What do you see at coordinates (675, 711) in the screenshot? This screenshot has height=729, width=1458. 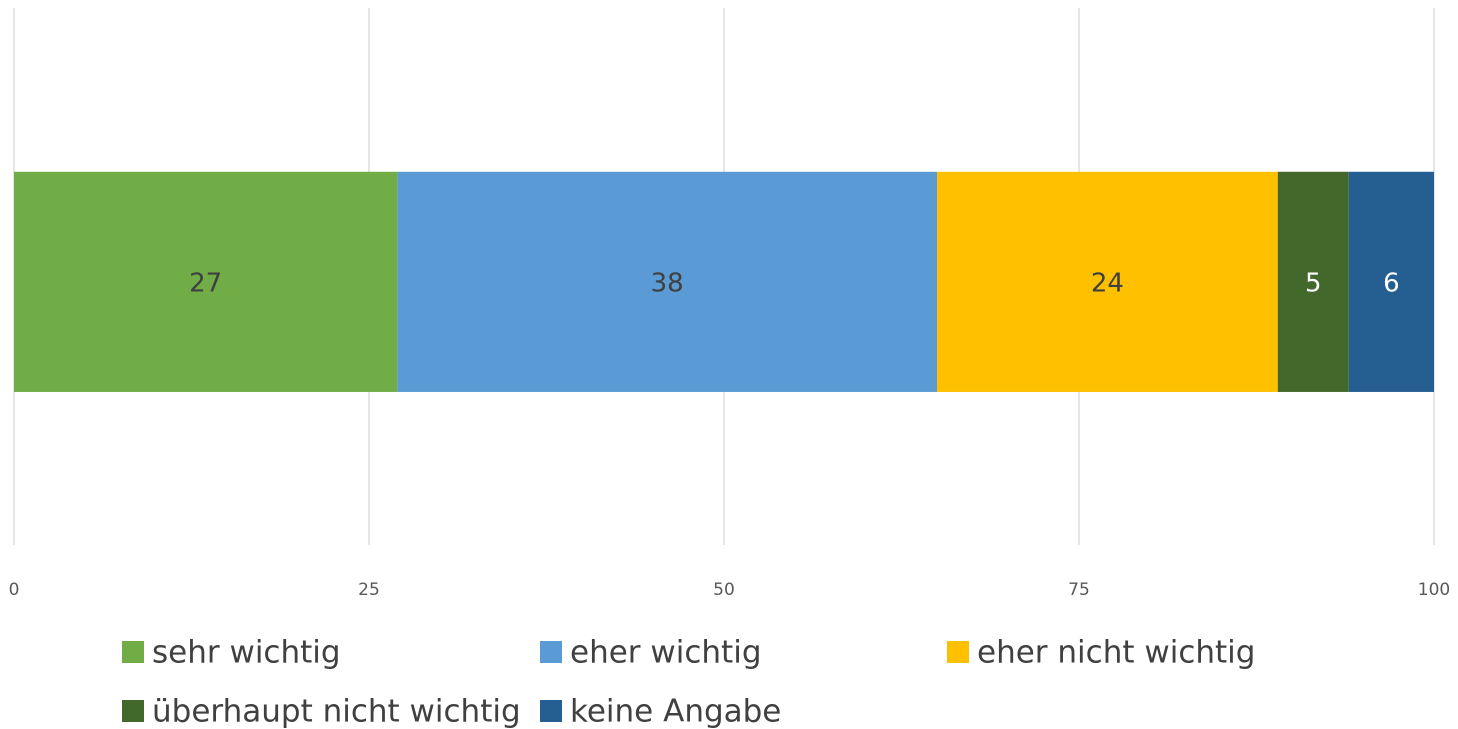 I see `legend-label: keine Angabe` at bounding box center [675, 711].